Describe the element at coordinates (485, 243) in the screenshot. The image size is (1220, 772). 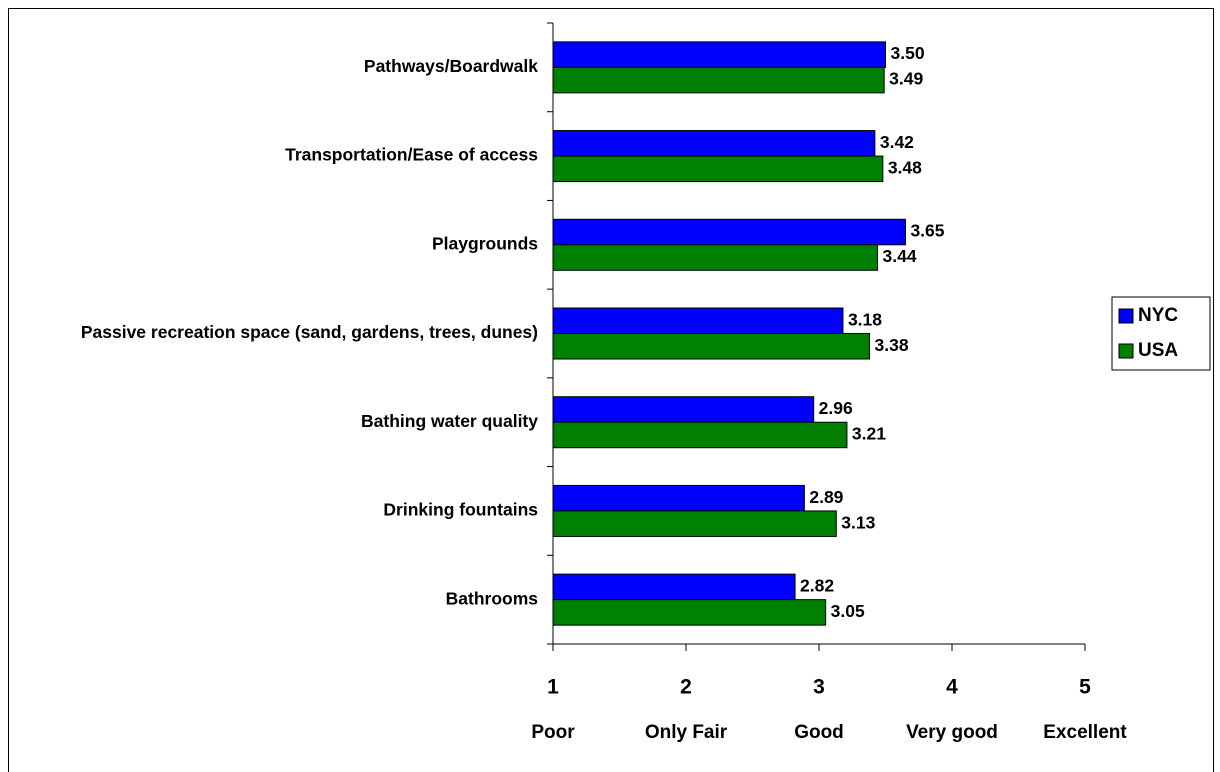
I see `category-label: Playgrounds` at that location.